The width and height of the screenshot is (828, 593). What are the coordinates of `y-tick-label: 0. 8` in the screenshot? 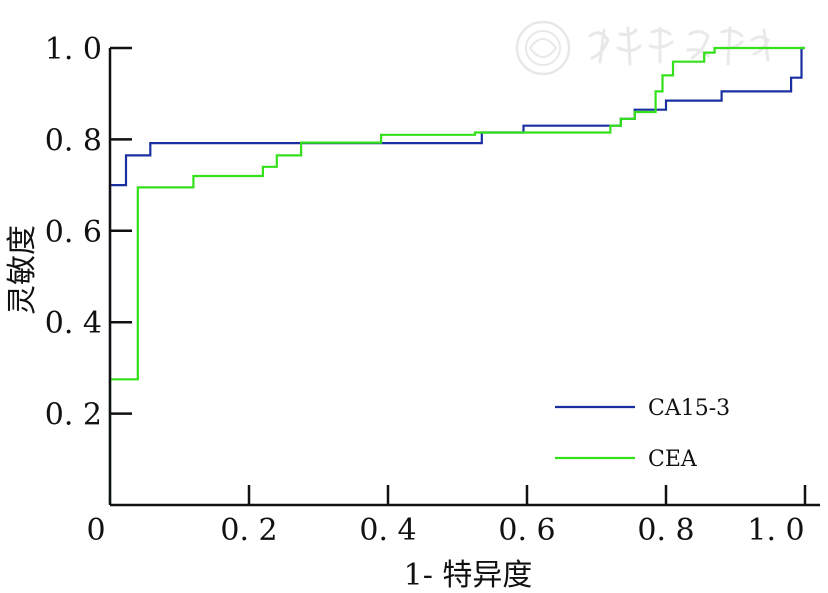 It's located at (73, 140).